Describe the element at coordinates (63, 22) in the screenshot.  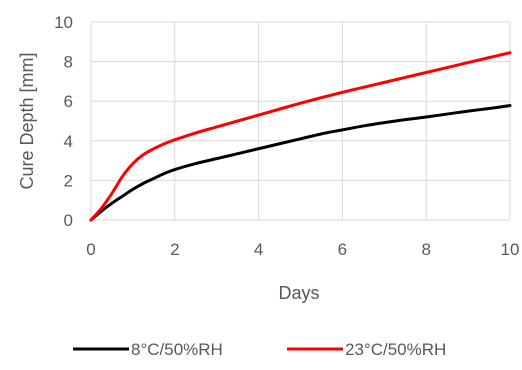
I see `y-tick-label: 10` at that location.